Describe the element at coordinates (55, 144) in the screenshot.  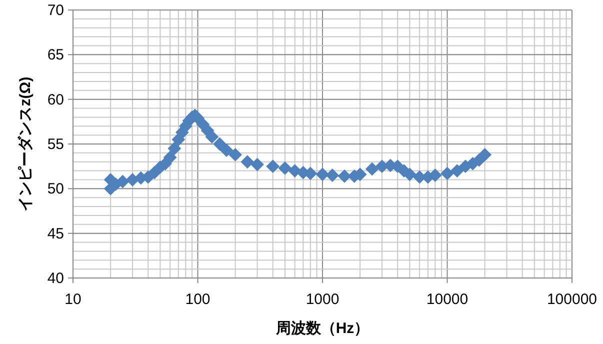
I see `y-tick-label: 55` at that location.